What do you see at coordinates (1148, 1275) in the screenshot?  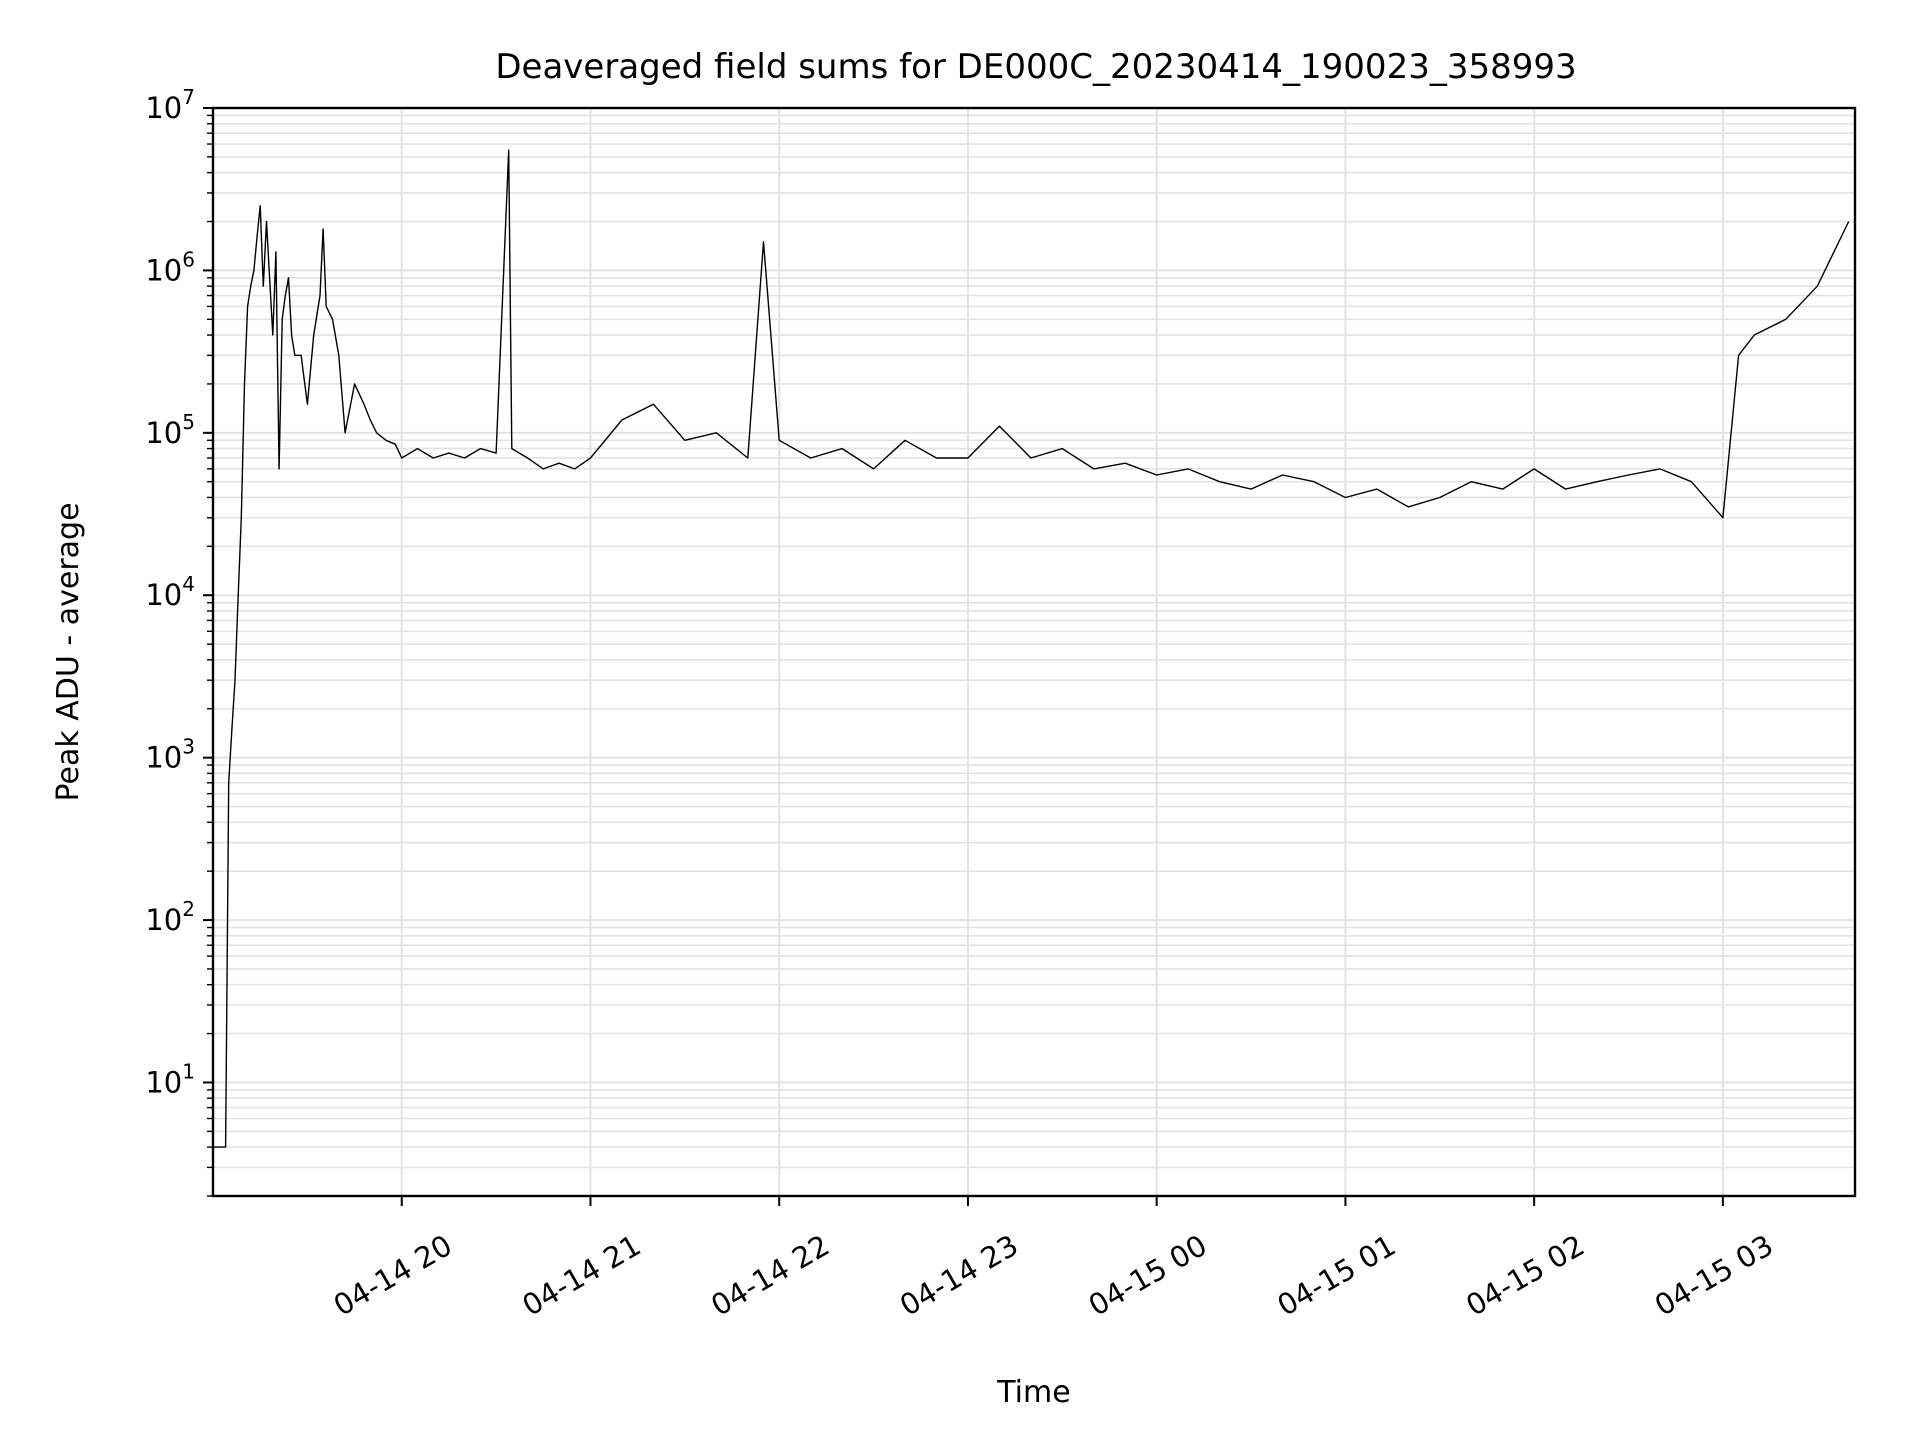 I see `x-tick-label: 04-15 00` at bounding box center [1148, 1275].